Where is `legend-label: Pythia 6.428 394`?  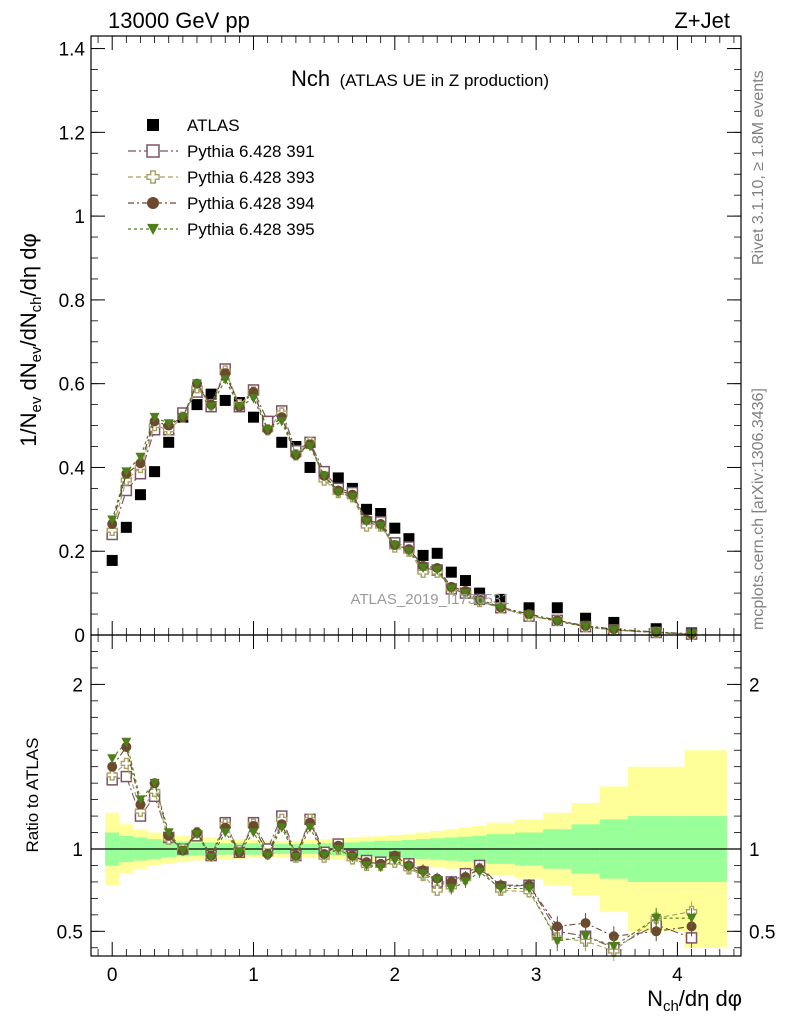 legend-label: Pythia 6.428 394 is located at coordinates (251, 203).